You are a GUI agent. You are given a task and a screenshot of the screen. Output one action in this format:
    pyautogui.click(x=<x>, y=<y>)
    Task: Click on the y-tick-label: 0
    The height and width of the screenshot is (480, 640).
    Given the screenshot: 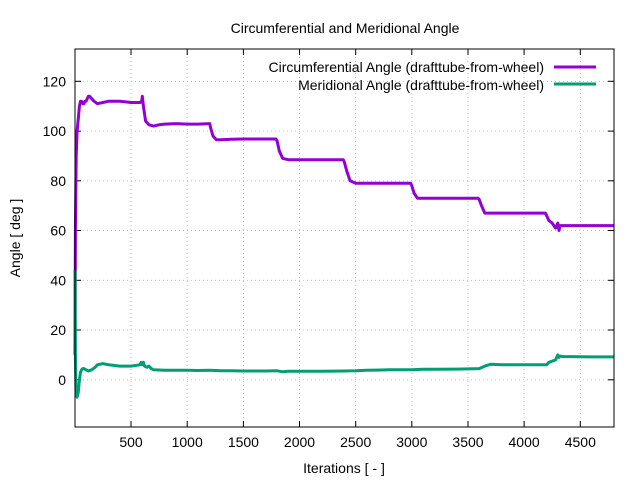 What is the action you would take?
    pyautogui.click(x=62, y=380)
    